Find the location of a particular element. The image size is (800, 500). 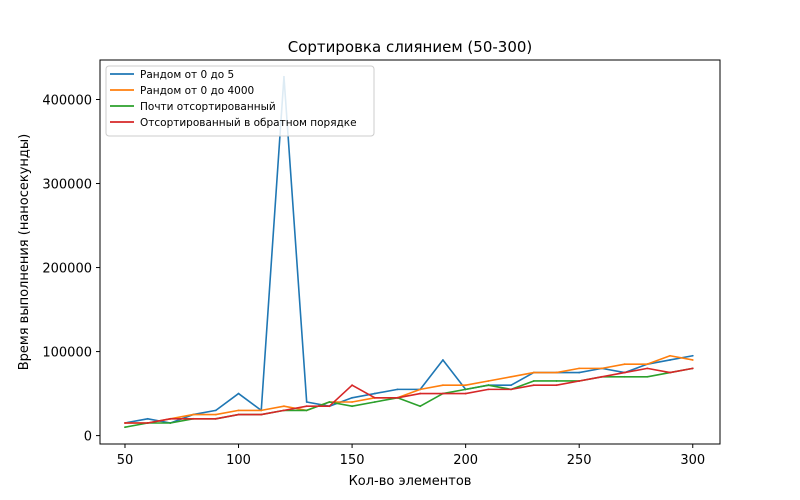

y-axis: 0 100000 200000 300000 400000 is located at coordinates (71, 269).